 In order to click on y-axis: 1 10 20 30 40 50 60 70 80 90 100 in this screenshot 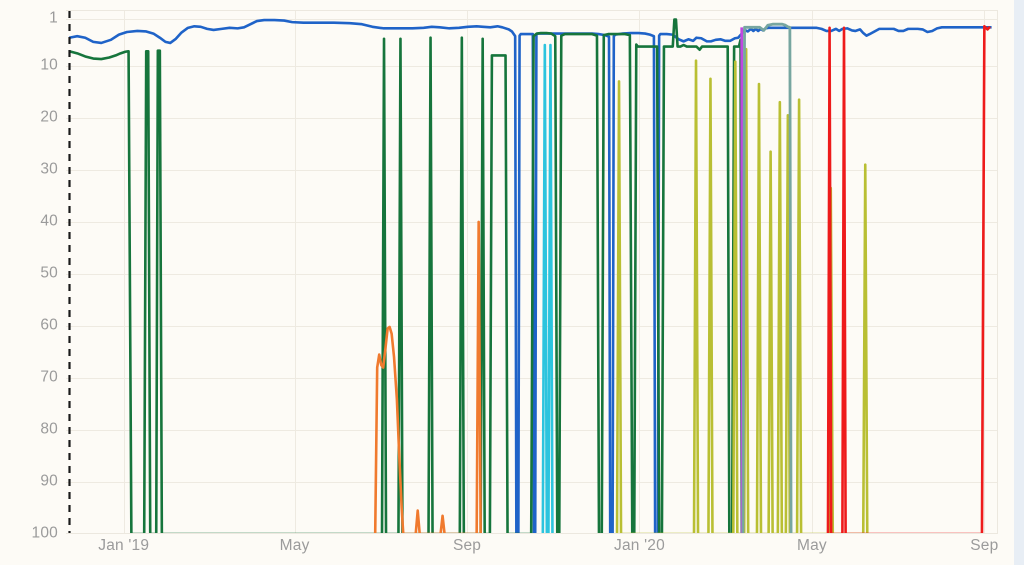, I will do `click(29, 282)`.